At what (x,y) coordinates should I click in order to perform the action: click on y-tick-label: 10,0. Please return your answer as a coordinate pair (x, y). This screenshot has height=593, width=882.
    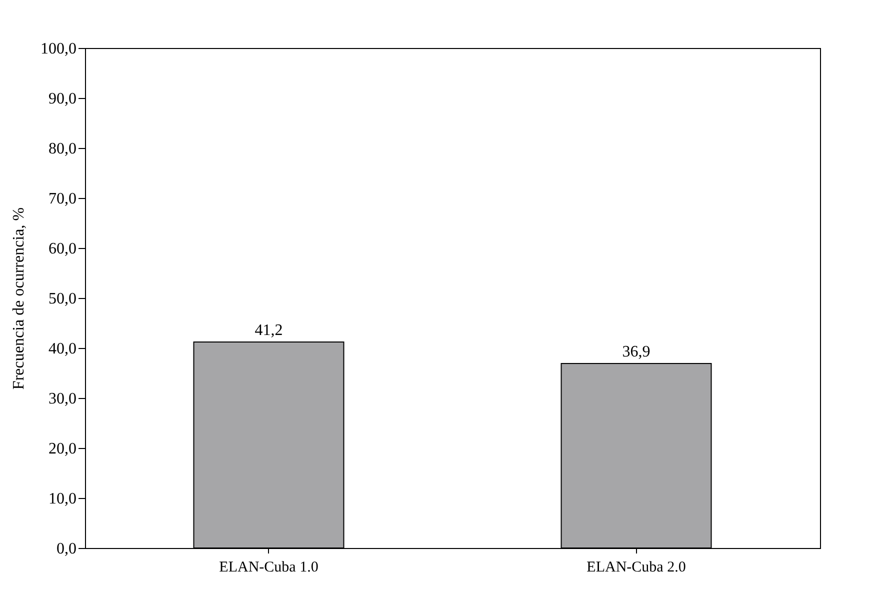
    Looking at the image, I should click on (62, 499).